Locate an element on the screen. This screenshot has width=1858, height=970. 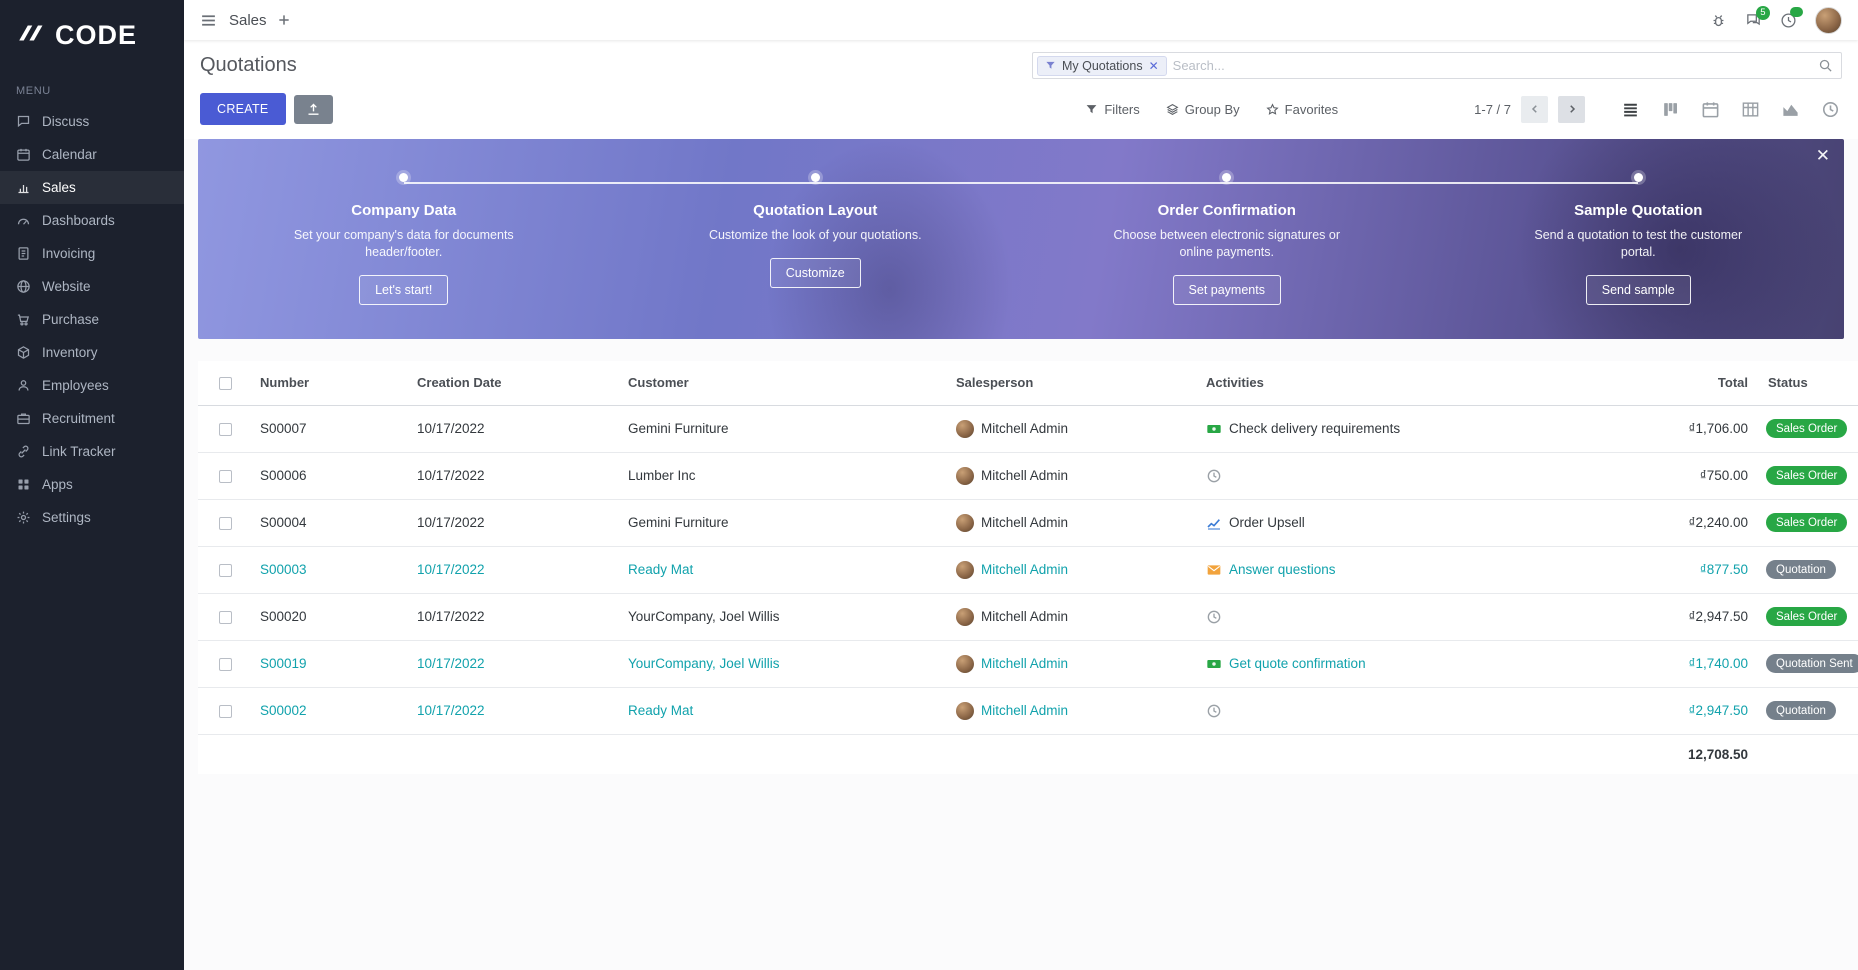
sidebar-item-discuss: Discuss is located at coordinates (92, 121).